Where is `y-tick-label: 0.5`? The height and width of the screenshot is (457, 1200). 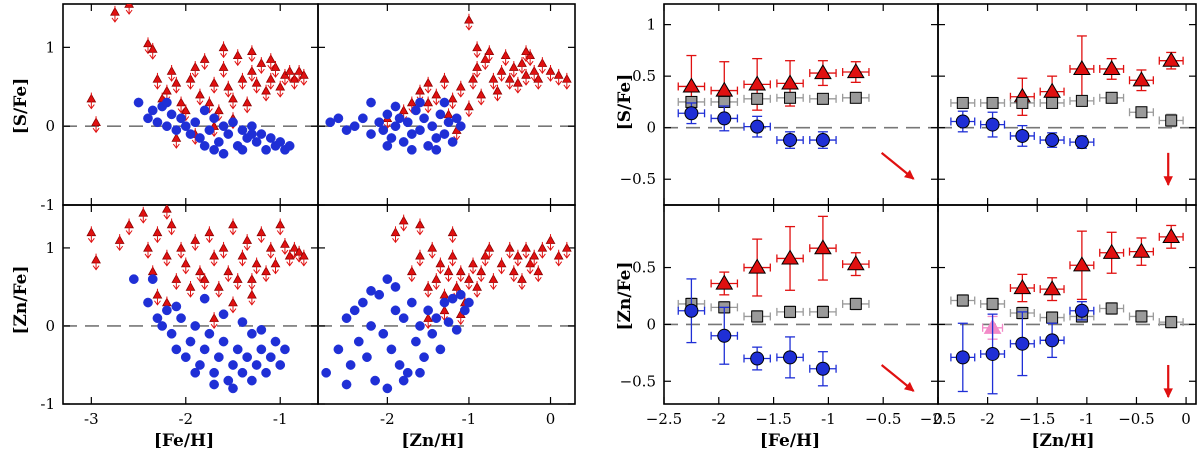
y-tick-label: 0.5 is located at coordinates (644, 268).